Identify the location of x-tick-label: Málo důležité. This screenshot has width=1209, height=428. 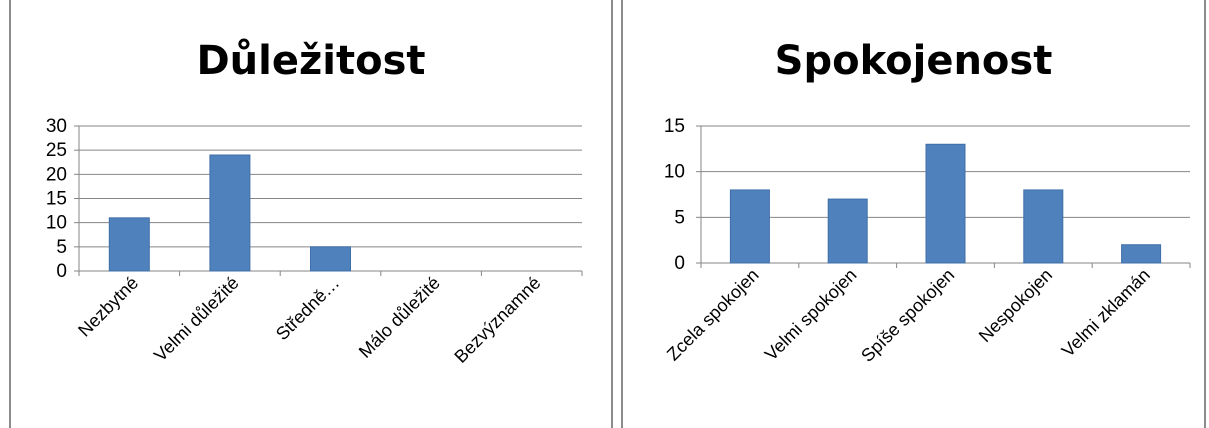
(399, 317).